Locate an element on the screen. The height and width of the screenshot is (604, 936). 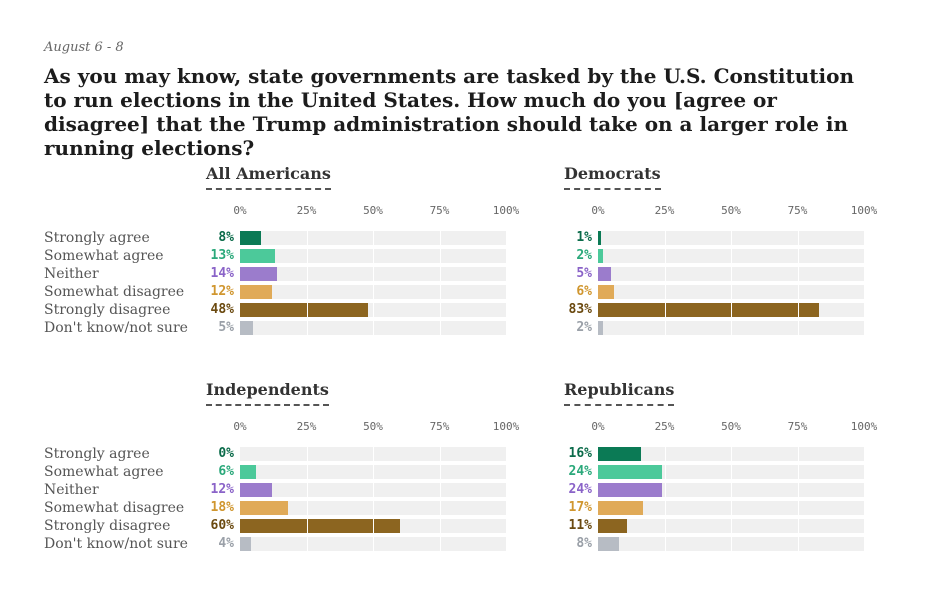
bar-row: 1% is located at coordinates (633, 238).